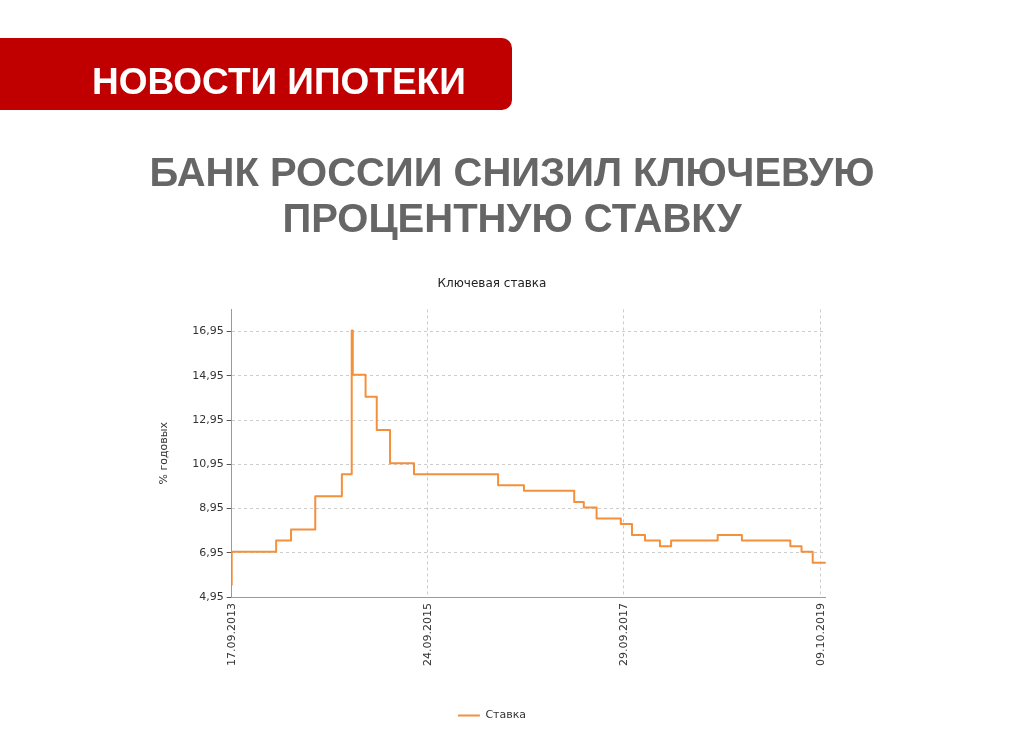  I want to click on x-tick-label: 24.09.2015, so click(427, 634).